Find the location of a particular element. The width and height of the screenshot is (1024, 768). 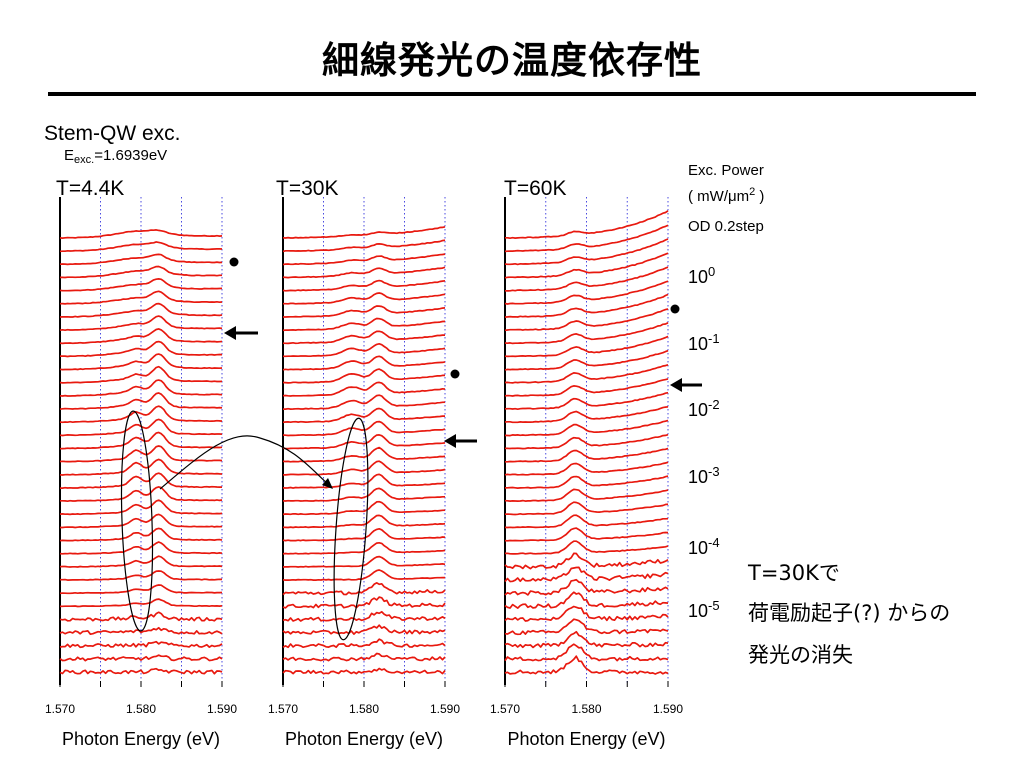

excitation-energy-label: Eexc.=1.6939eV is located at coordinates (115, 156).